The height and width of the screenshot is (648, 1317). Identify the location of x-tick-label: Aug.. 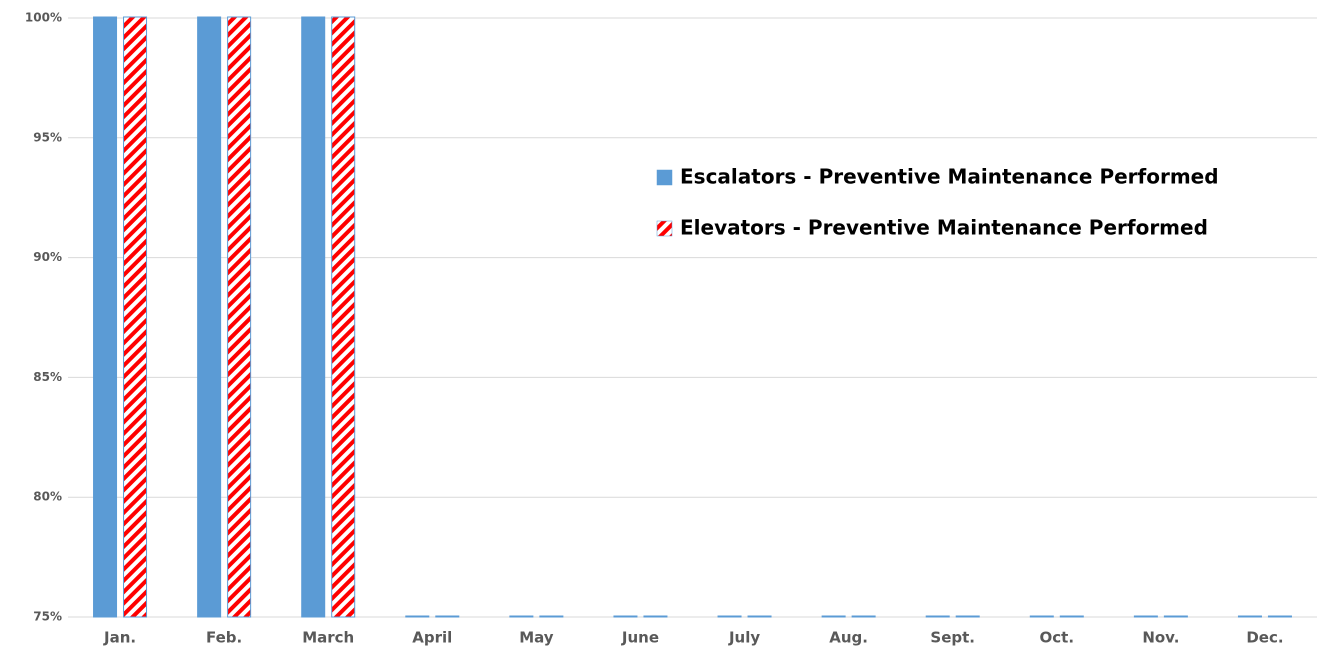
(848, 638).